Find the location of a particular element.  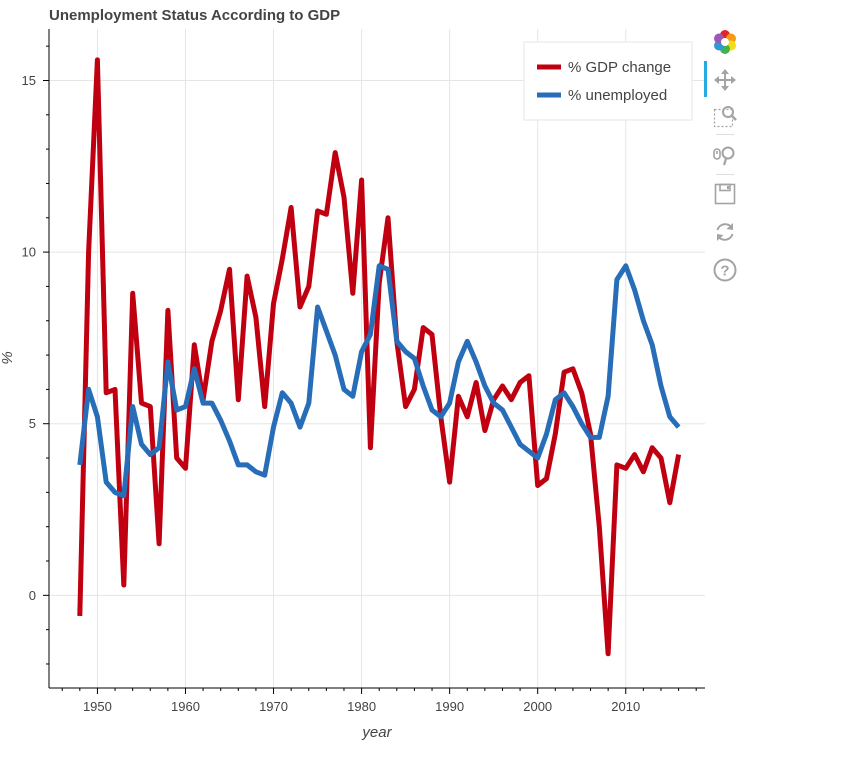

help-icon: ? is located at coordinates (725, 270).